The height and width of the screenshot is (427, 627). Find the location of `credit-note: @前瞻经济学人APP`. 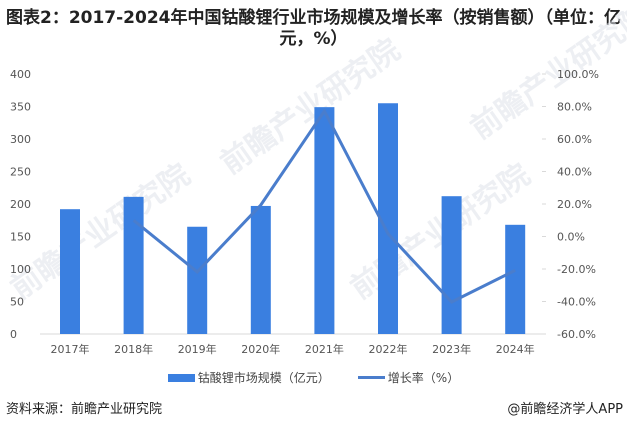

credit-note: @前瞻经济学人APP is located at coordinates (565, 409).